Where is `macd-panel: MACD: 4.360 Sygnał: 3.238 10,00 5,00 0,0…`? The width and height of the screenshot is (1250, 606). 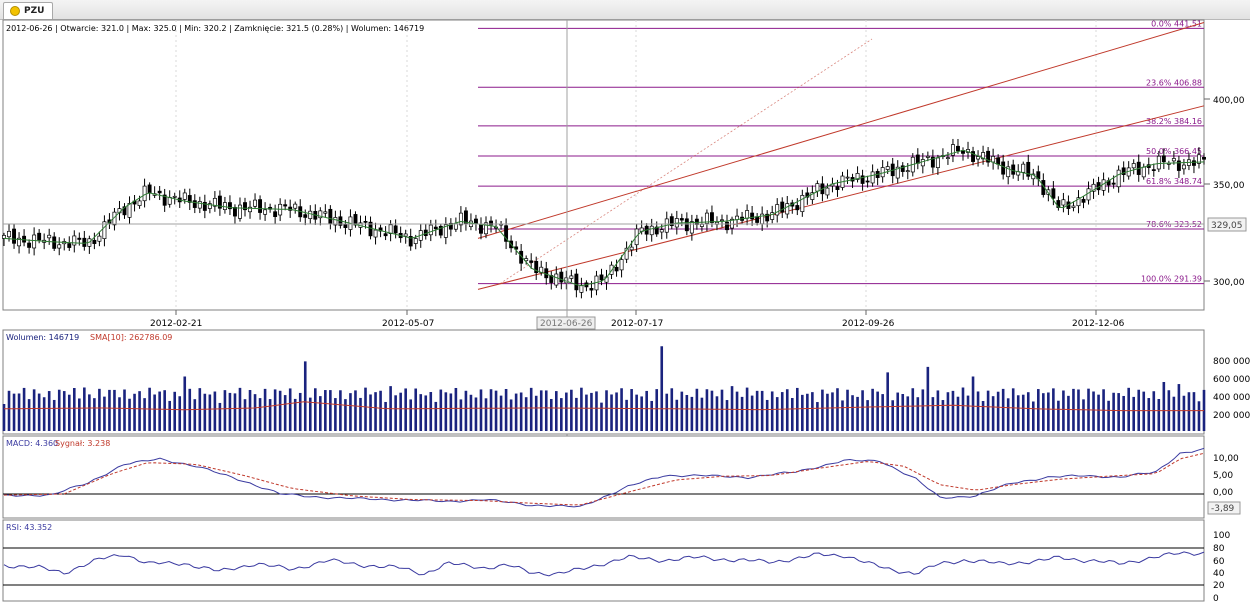
macd-panel: MACD: 4.360 Sygnał: 3.238 10,00 5,00 0,0… is located at coordinates (621, 477).